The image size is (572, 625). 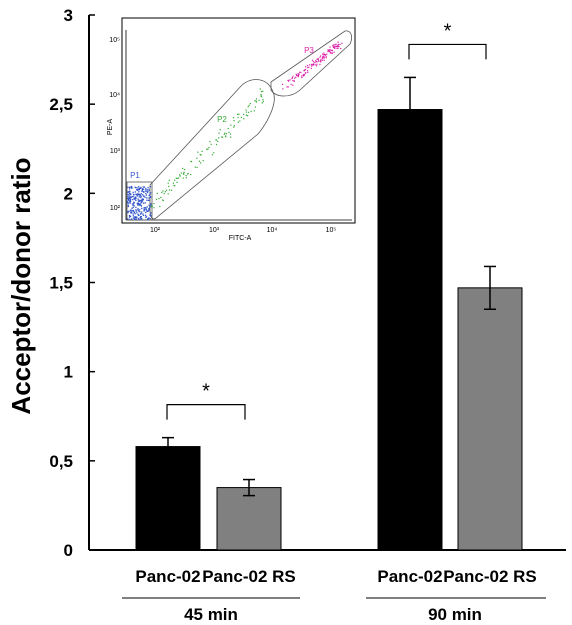 I want to click on inset-frame, so click(x=238, y=120).